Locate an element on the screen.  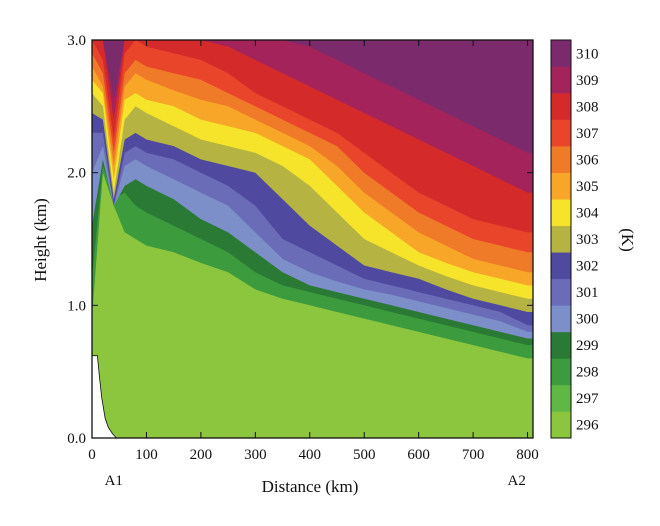
colorbar-label: 303 is located at coordinates (587, 240).